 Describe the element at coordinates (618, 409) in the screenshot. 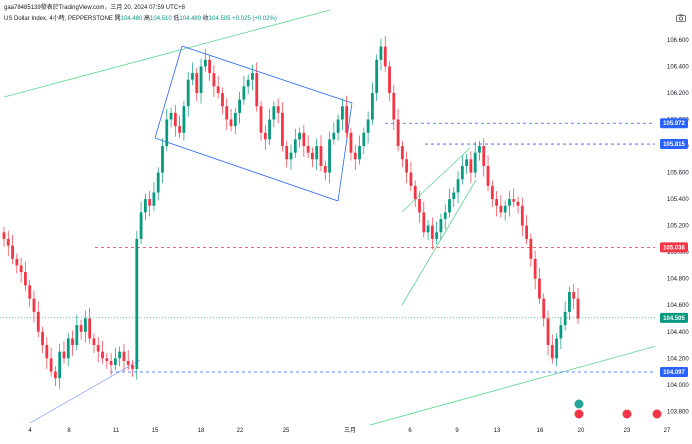

I see `event-markers` at that location.